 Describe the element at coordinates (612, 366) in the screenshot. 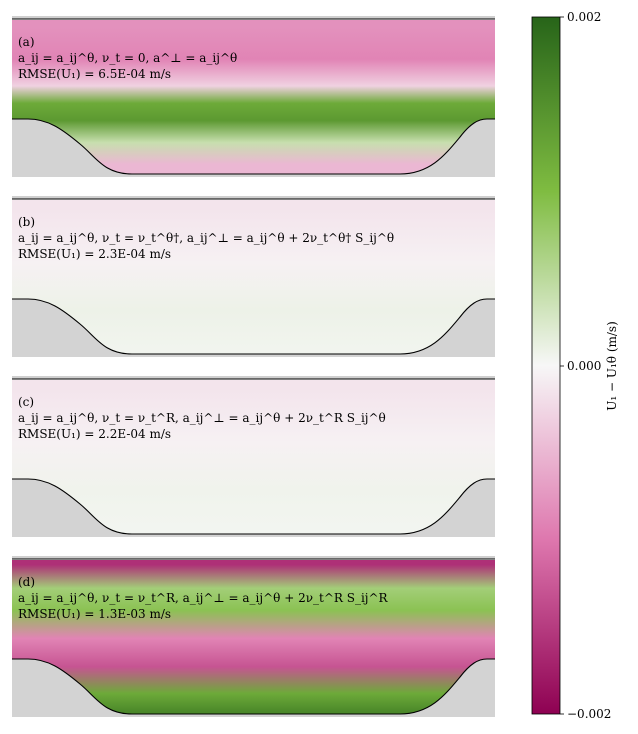

I see `colorbar-label: U₁ − U₁θ (m/s)` at that location.